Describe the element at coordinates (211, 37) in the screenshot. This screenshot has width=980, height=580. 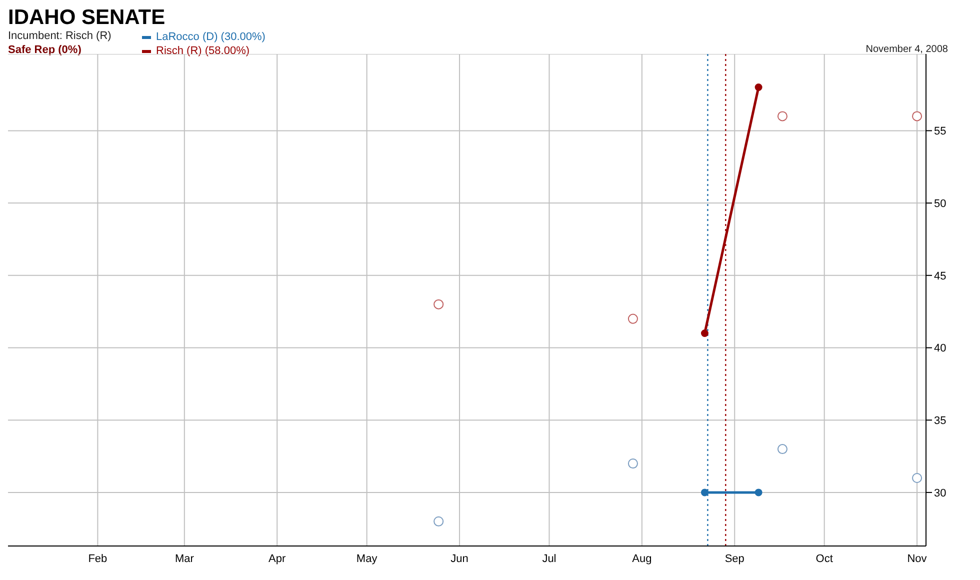
I see `legend-label: LaRocco (D) (30.00%)` at that location.